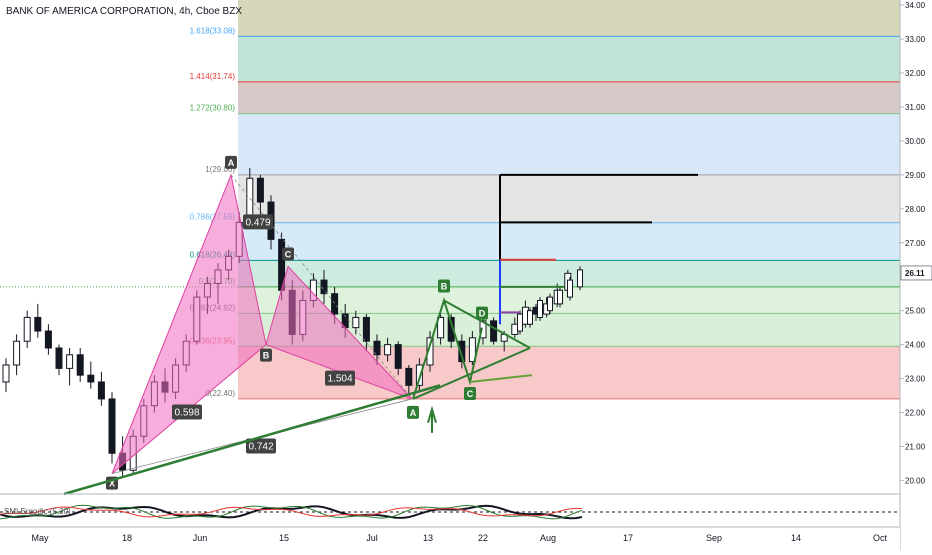 This screenshot has height=555, width=932. I want to click on triangle-label-b: B, so click(444, 286).